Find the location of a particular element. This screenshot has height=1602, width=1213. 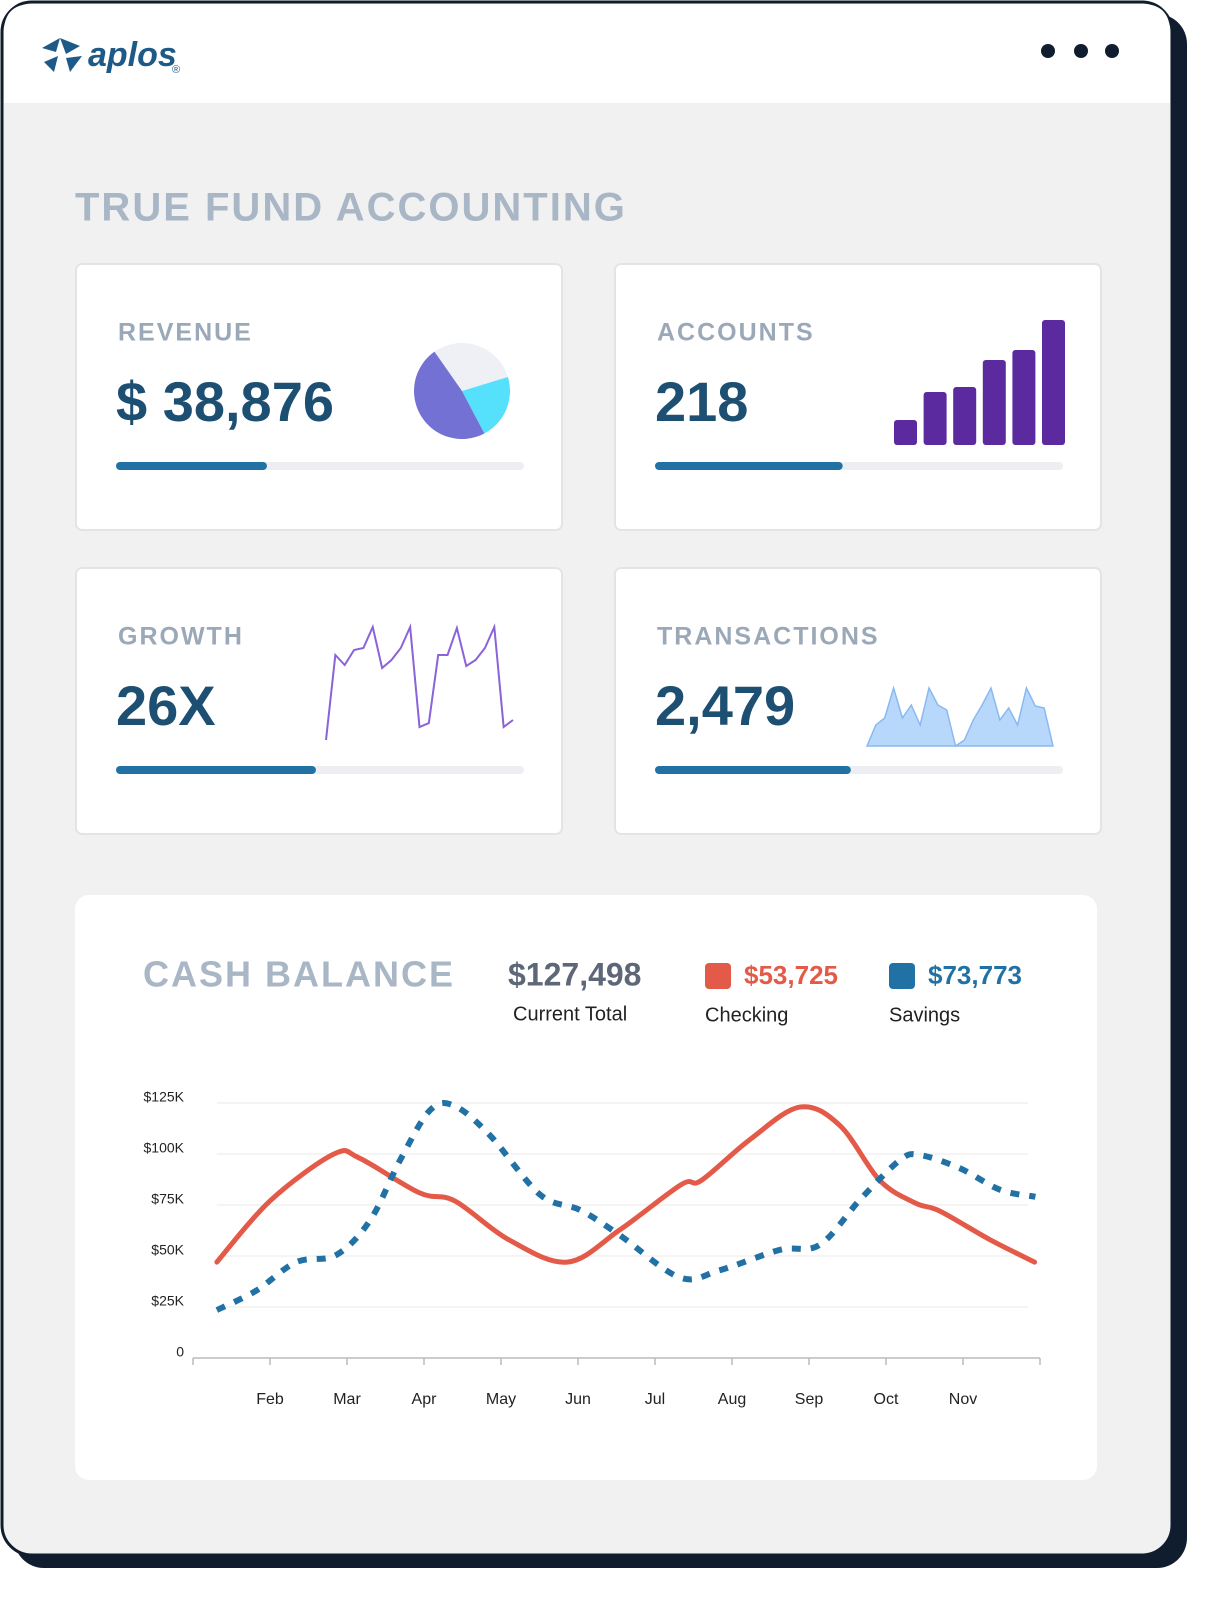

logo: aplos is located at coordinates (132, 55).